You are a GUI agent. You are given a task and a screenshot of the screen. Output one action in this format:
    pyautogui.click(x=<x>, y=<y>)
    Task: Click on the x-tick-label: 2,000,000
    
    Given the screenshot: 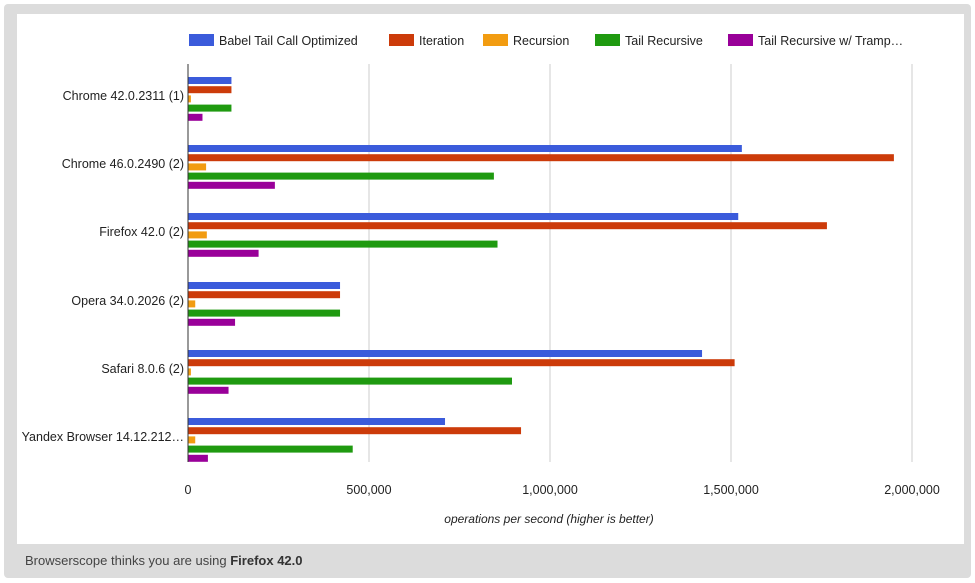 What is the action you would take?
    pyautogui.click(x=912, y=490)
    